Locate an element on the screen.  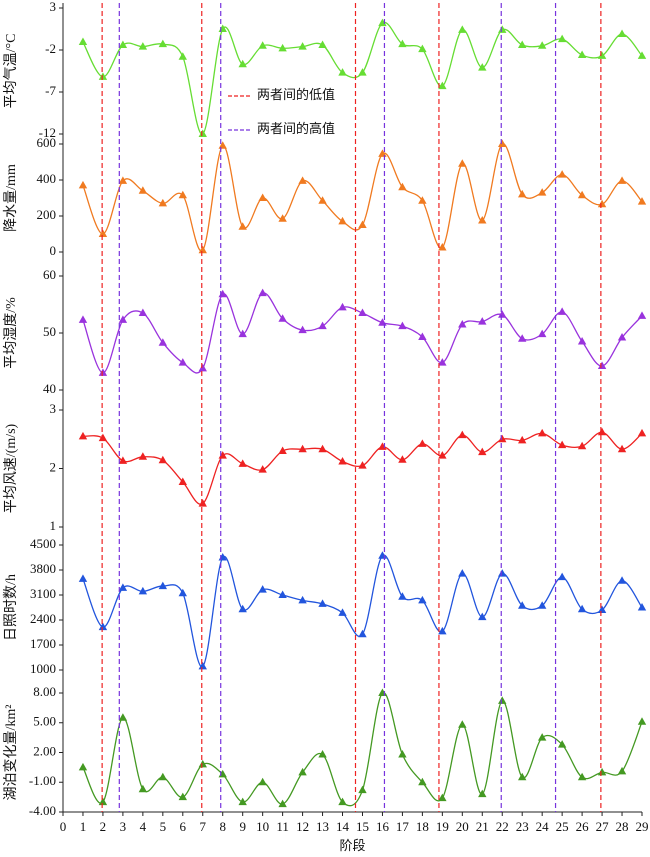
x-tick-label: 4 is located at coordinates (143, 826).